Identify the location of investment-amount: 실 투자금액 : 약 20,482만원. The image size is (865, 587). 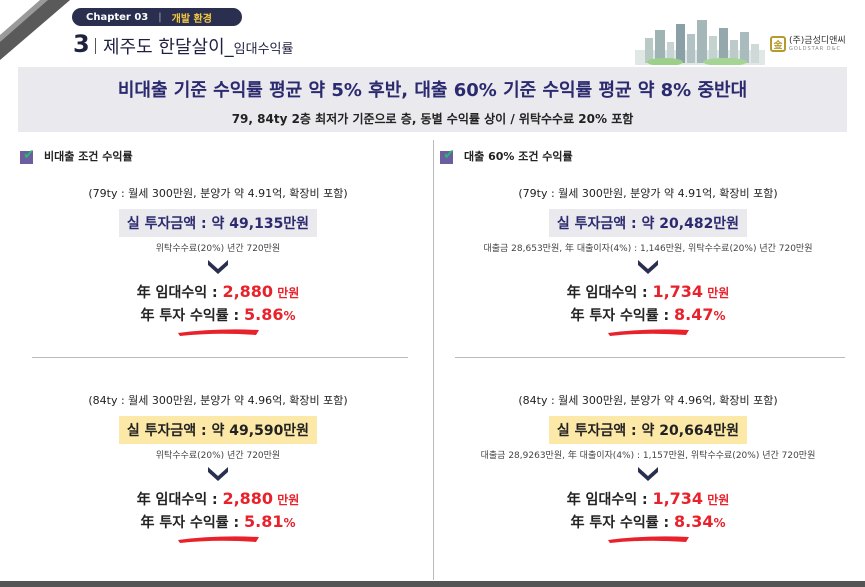
(648, 223).